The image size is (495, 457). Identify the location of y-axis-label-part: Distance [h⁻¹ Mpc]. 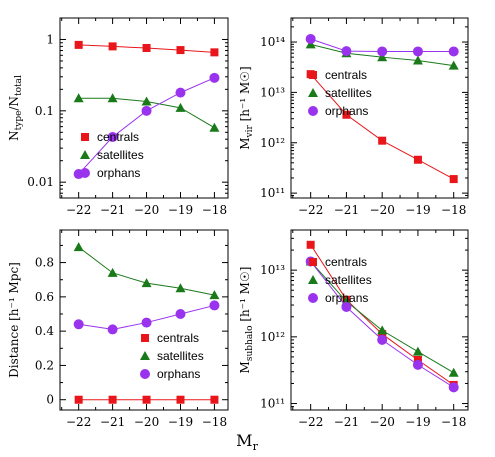
(14, 320).